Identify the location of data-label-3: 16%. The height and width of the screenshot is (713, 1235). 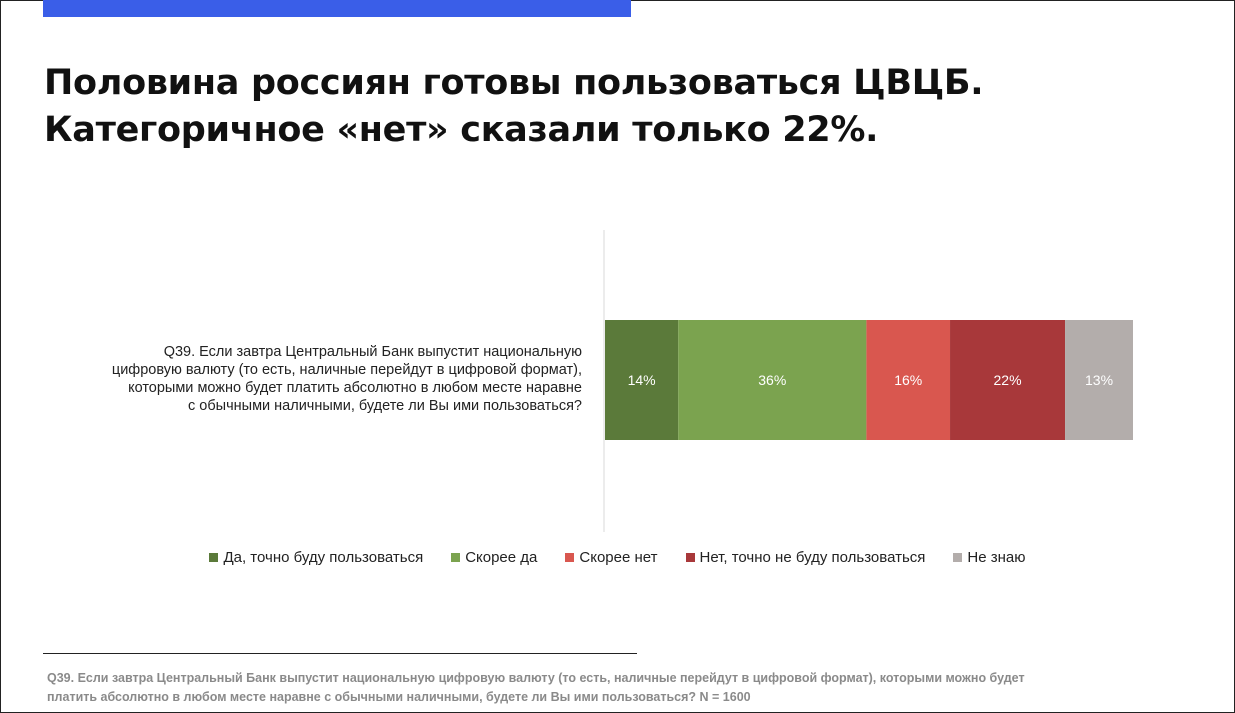
(908, 380).